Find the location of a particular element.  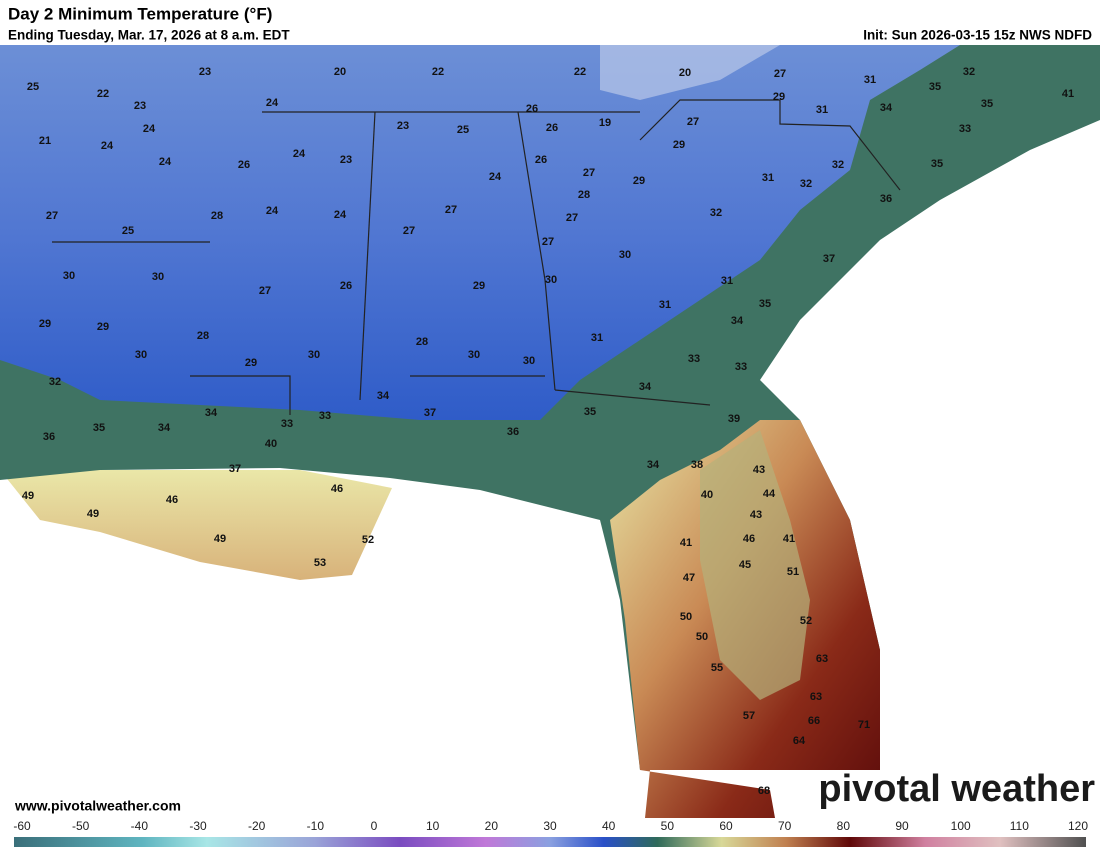

colorbar-tick-label: -30 is located at coordinates (198, 826).